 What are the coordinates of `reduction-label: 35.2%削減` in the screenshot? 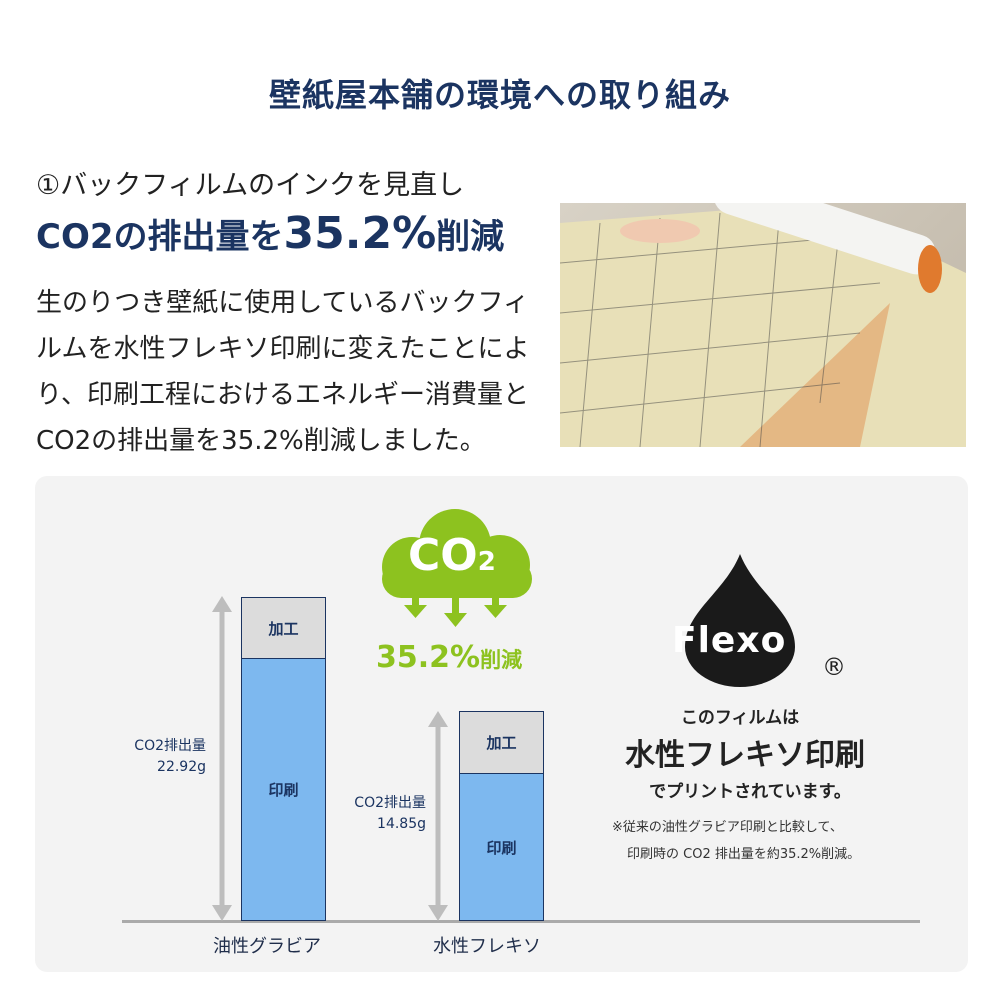 It's located at (449, 657).